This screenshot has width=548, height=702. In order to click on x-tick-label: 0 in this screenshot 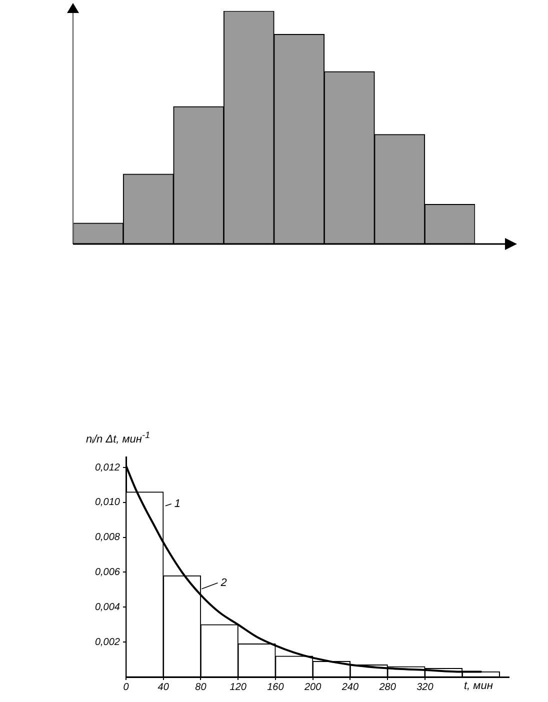, I will do `click(126, 687)`.